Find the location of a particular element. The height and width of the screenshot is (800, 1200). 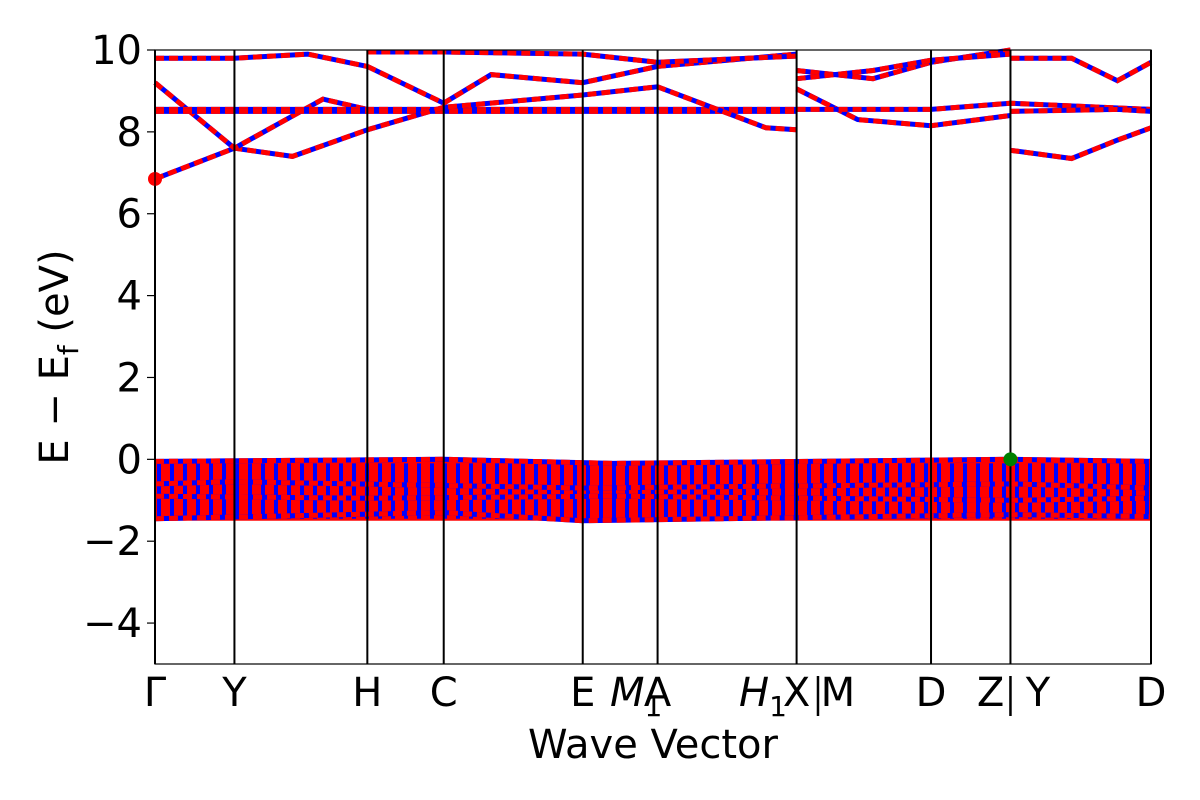

x-tick-label: E is located at coordinates (582, 693).